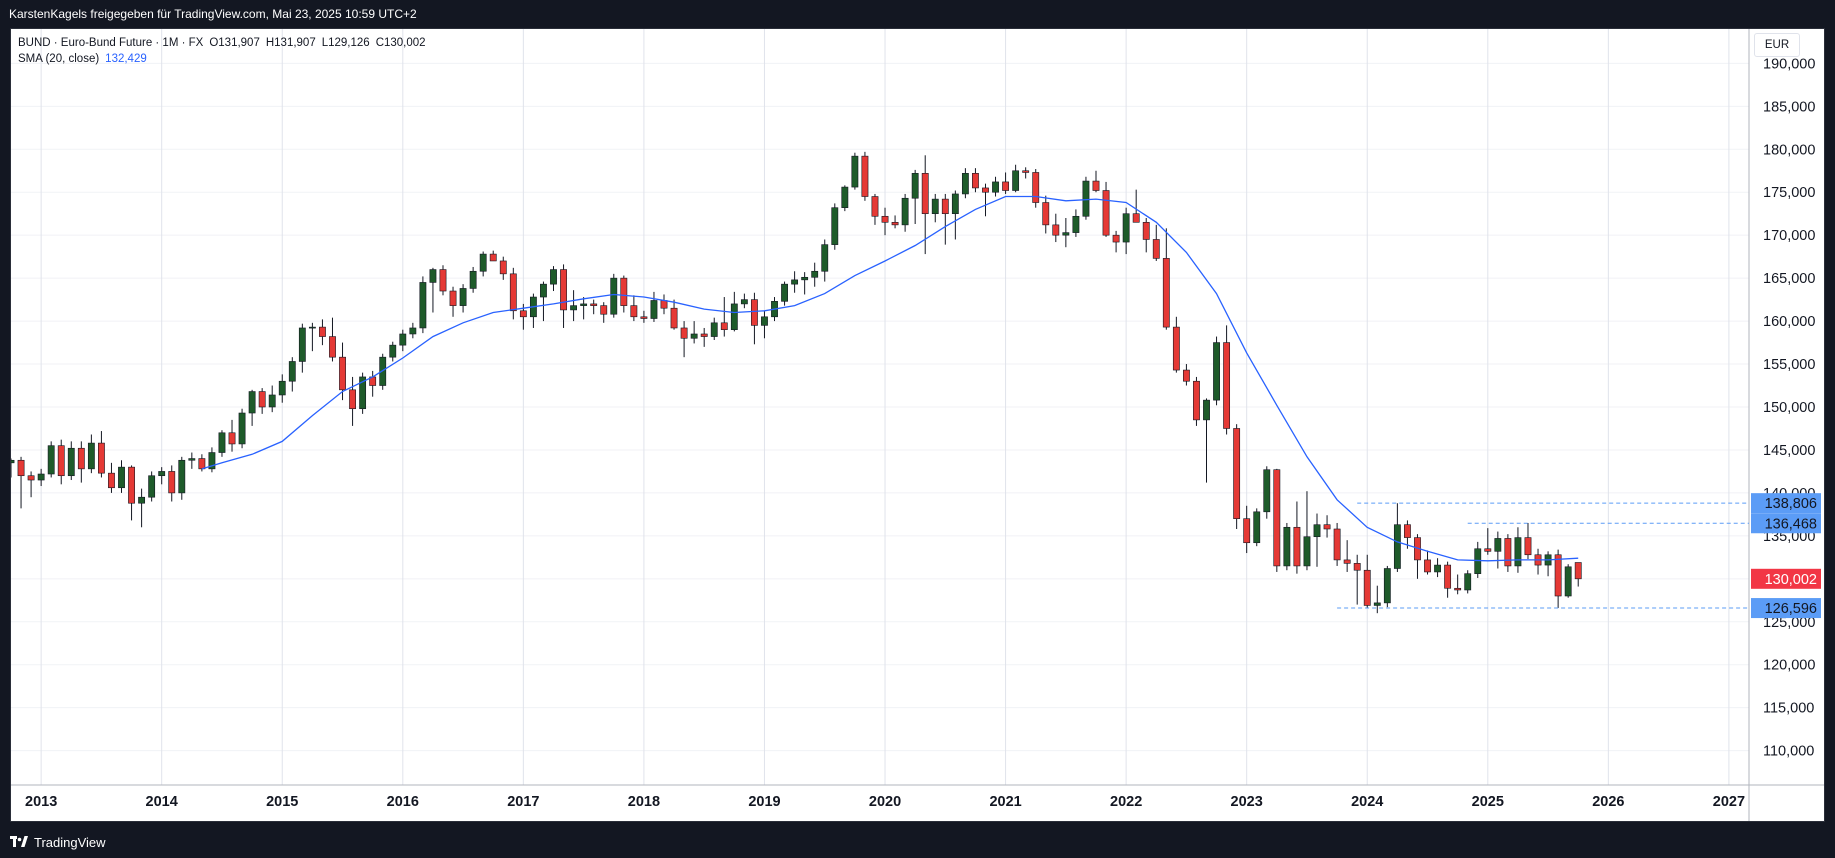 The height and width of the screenshot is (858, 1835). I want to click on legend-close: C130,002, so click(400, 43).